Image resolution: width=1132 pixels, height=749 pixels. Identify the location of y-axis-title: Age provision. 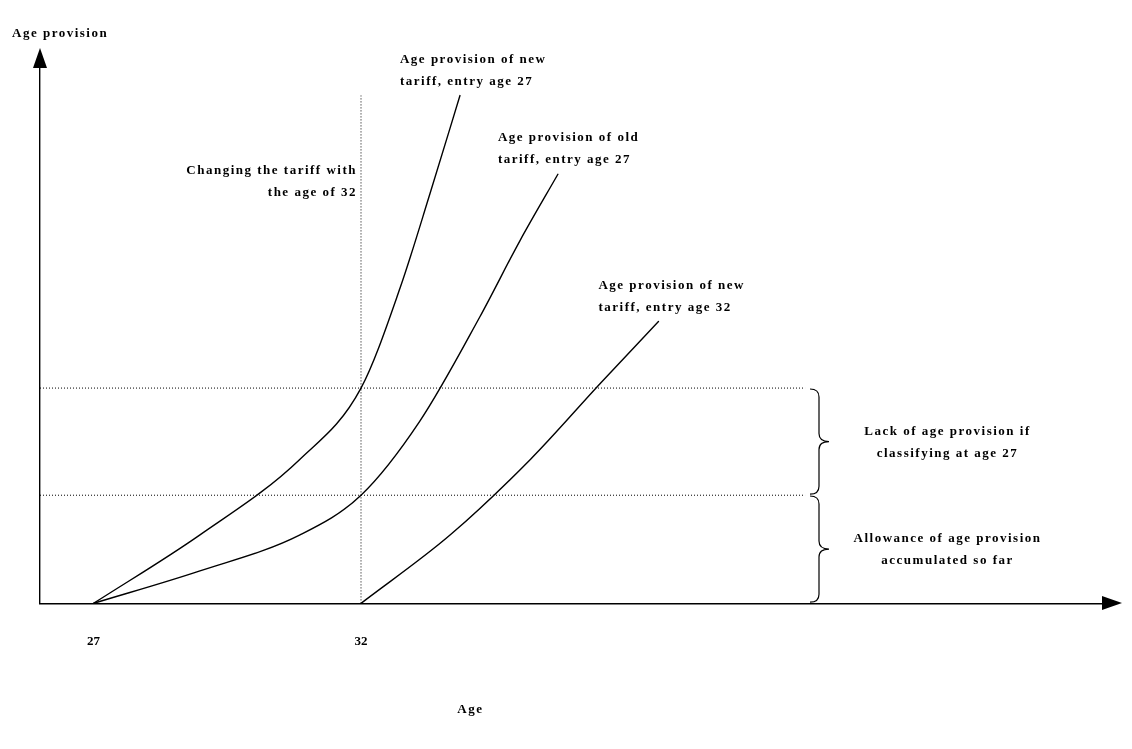
(60, 33).